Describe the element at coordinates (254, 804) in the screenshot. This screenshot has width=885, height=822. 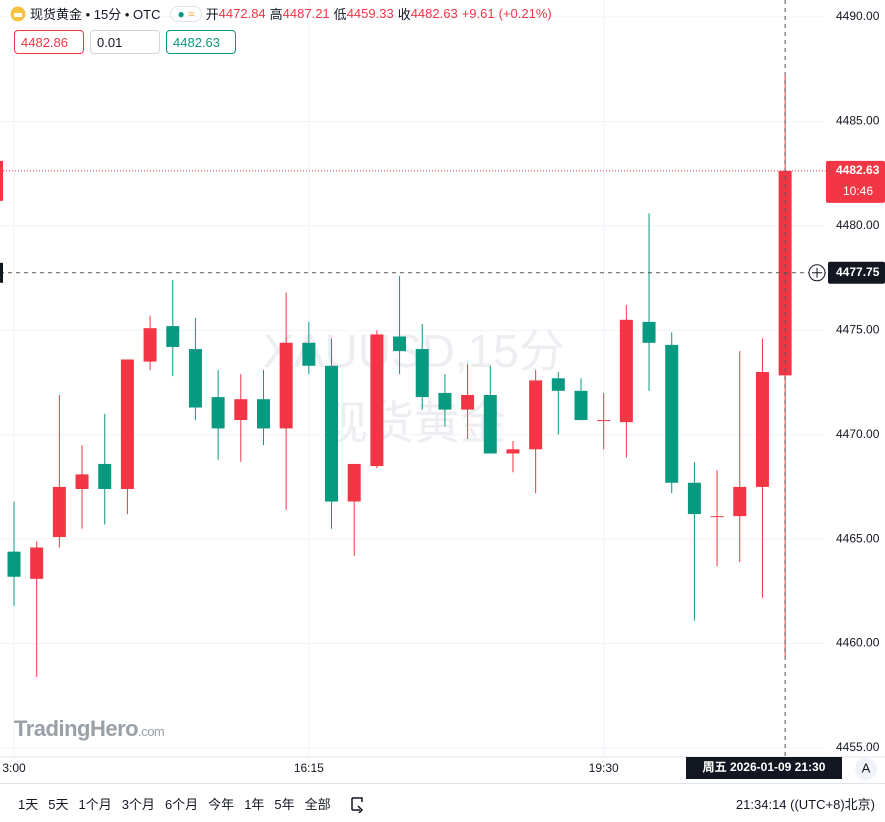
I see `range-button: 1年` at that location.